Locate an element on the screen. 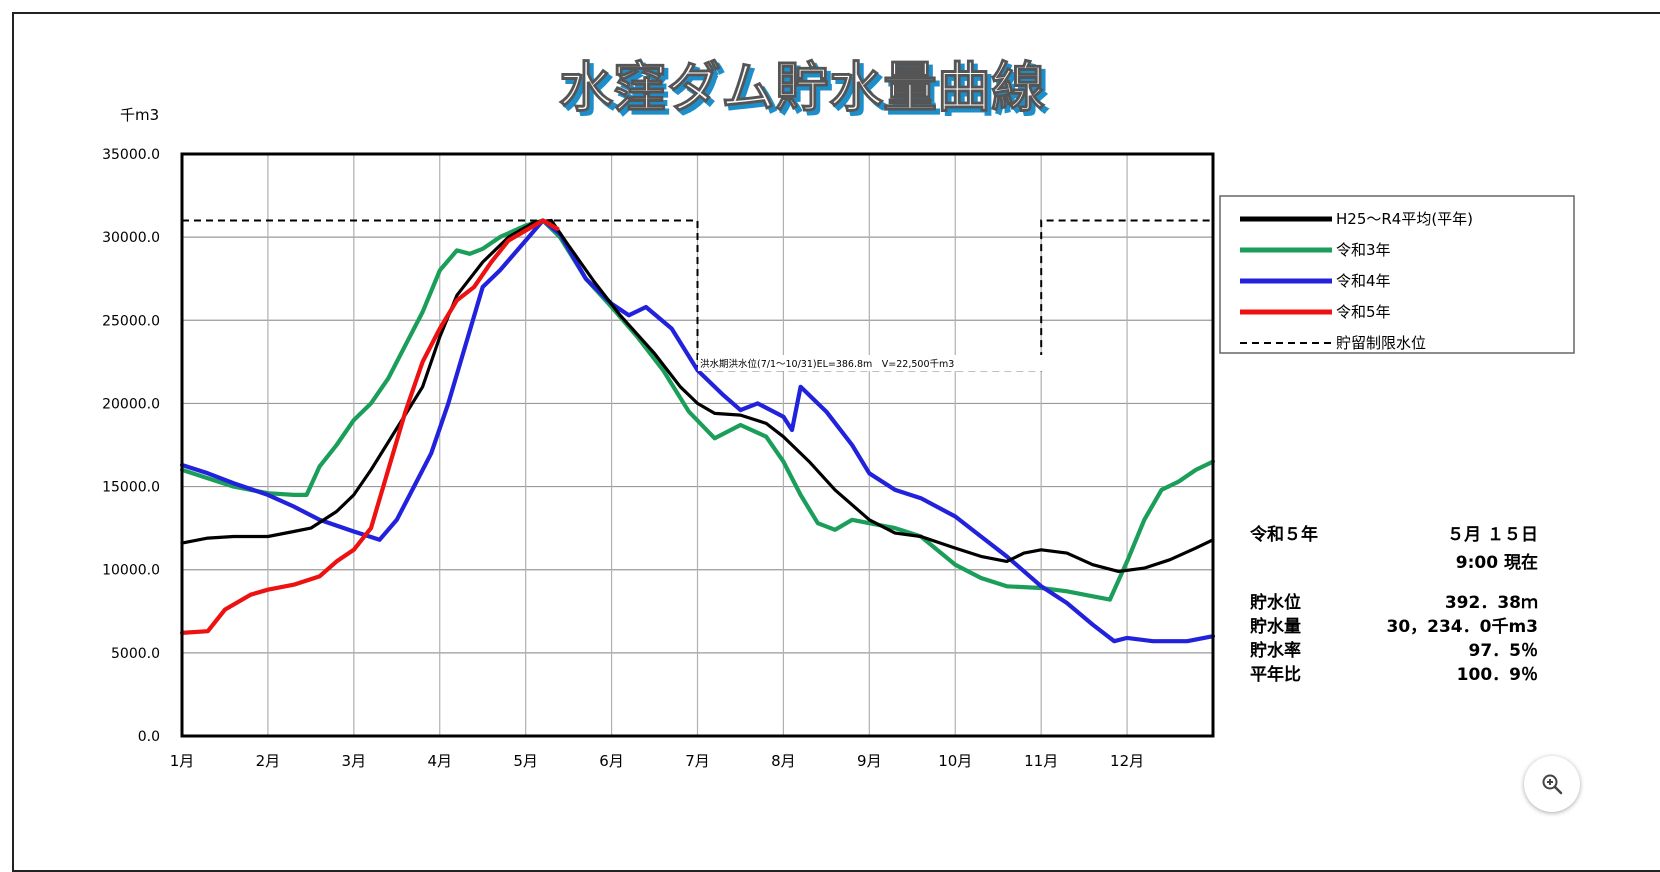 This screenshot has width=1660, height=872. zoom-button is located at coordinates (1552, 784).